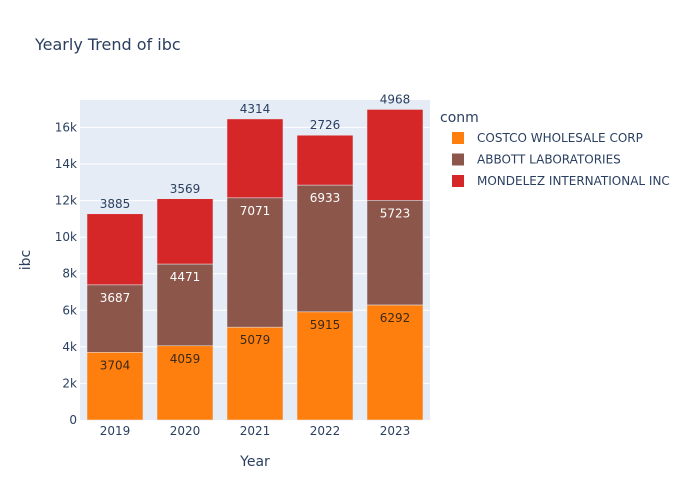 The width and height of the screenshot is (700, 500). I want to click on x-tick-label: 2019, so click(115, 431).